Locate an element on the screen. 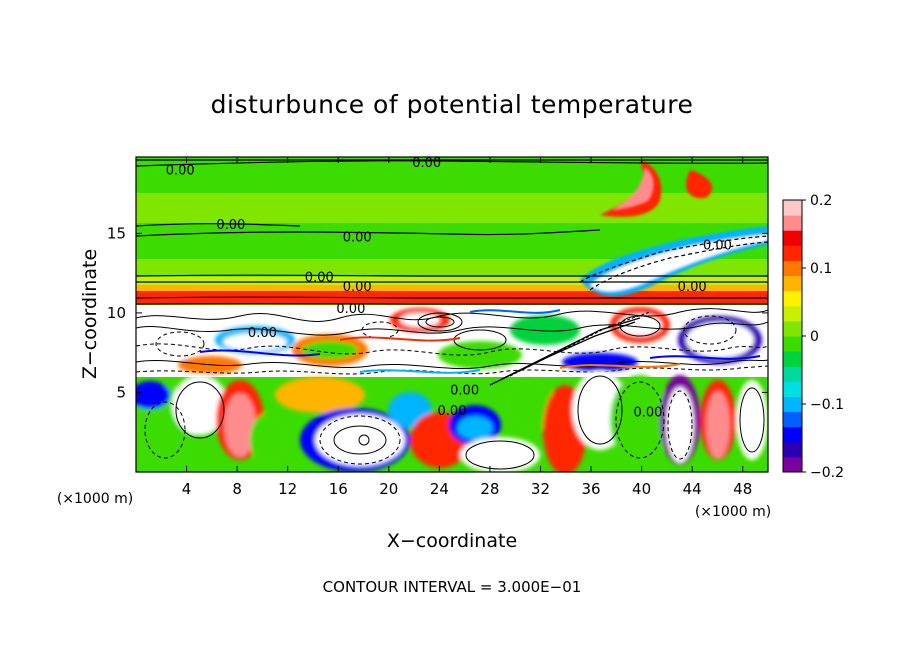 The width and height of the screenshot is (904, 654). x-tick-label: 36 is located at coordinates (590, 489).